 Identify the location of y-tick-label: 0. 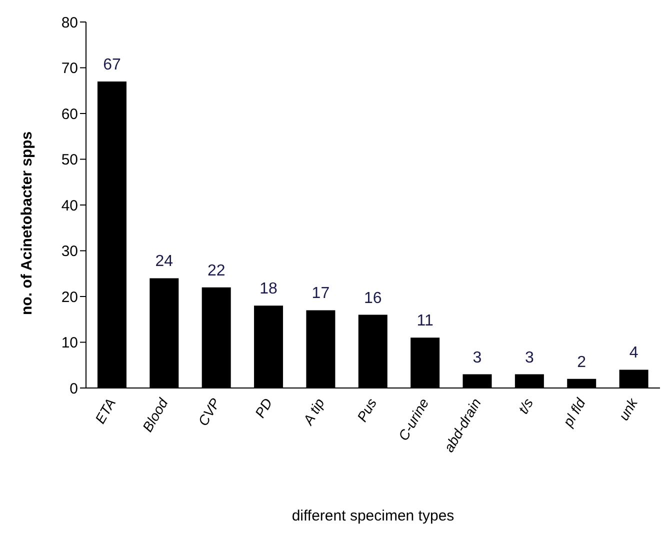
(74, 389).